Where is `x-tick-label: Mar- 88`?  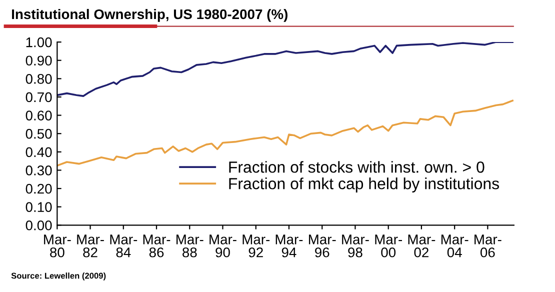
x-tick-label: Mar- 88 is located at coordinates (190, 246).